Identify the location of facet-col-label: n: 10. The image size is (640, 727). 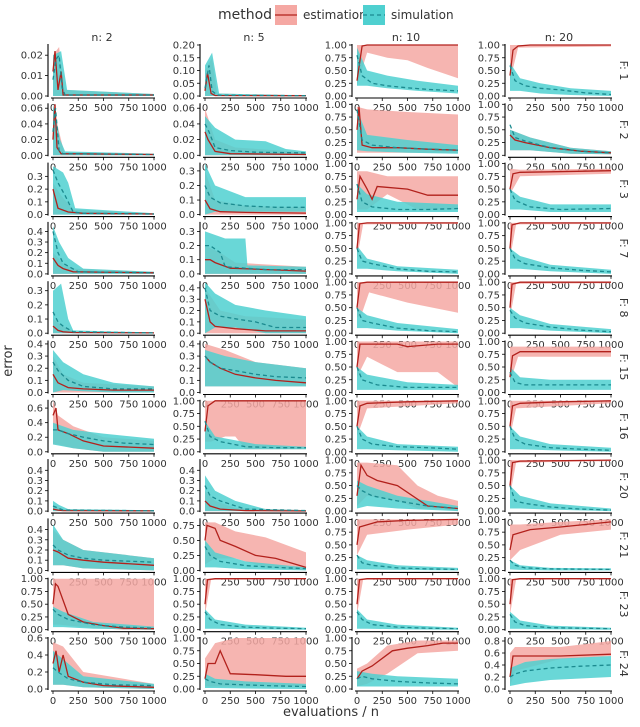
(406, 37).